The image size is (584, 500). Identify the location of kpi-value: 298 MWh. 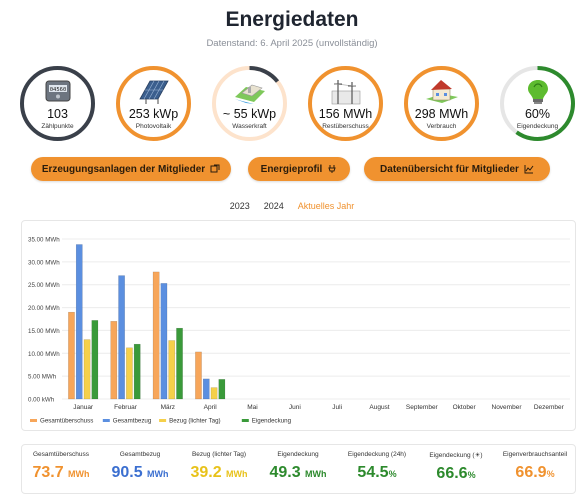
(441, 114).